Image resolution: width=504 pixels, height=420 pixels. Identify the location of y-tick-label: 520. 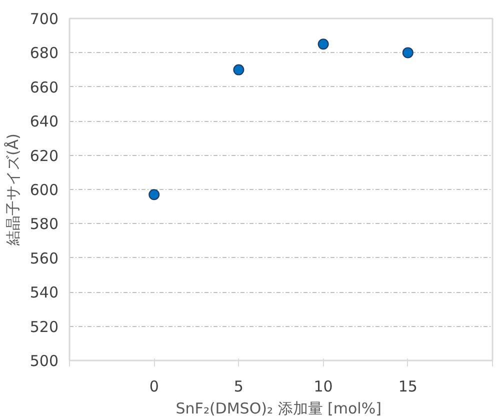
(44, 327).